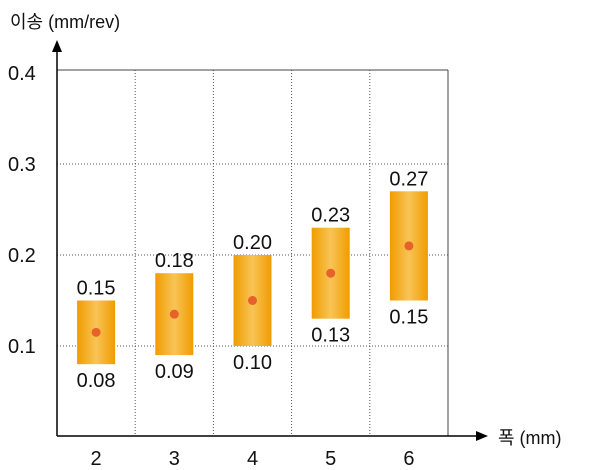 The width and height of the screenshot is (595, 470). What do you see at coordinates (252, 459) in the screenshot?
I see `x-tick-label: 4` at bounding box center [252, 459].